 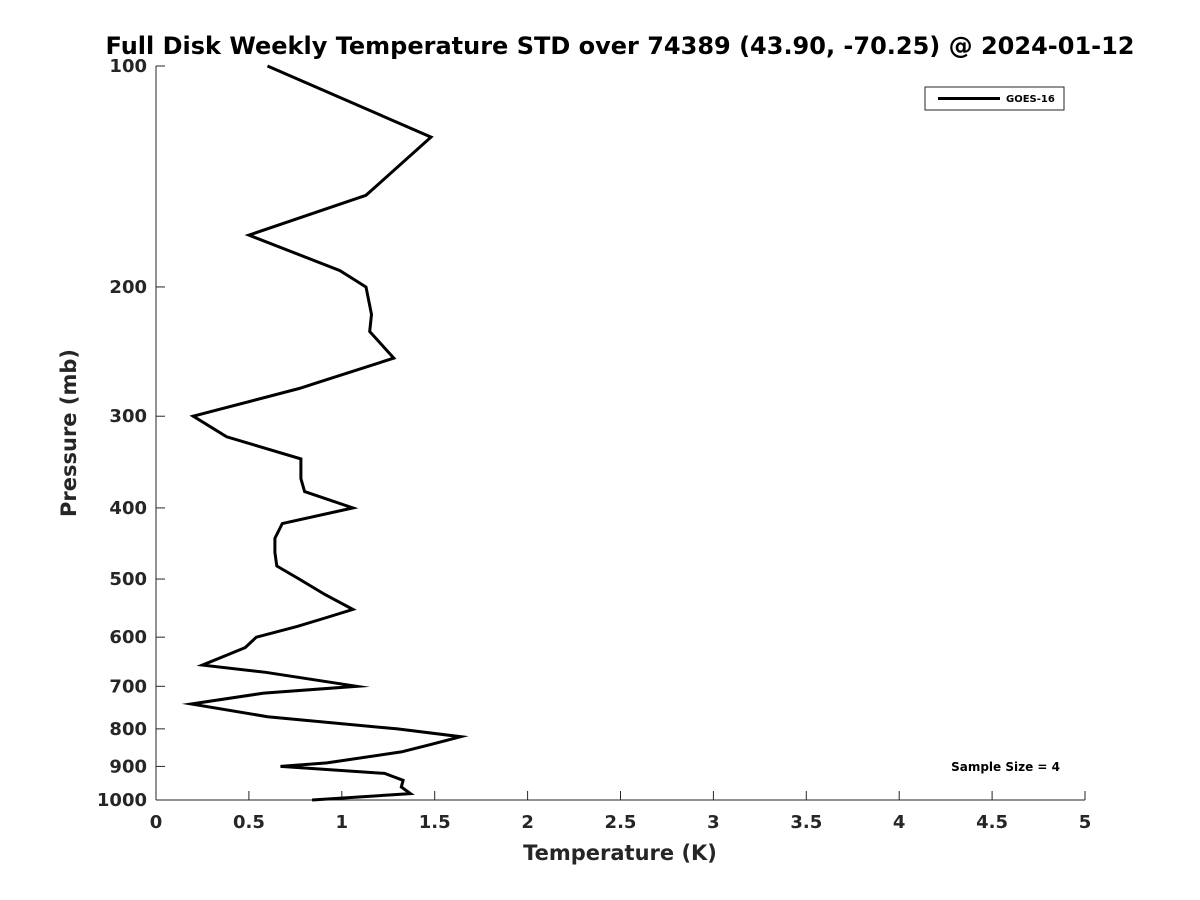 What do you see at coordinates (713, 822) in the screenshot?
I see `x-tick-label: 3` at bounding box center [713, 822].